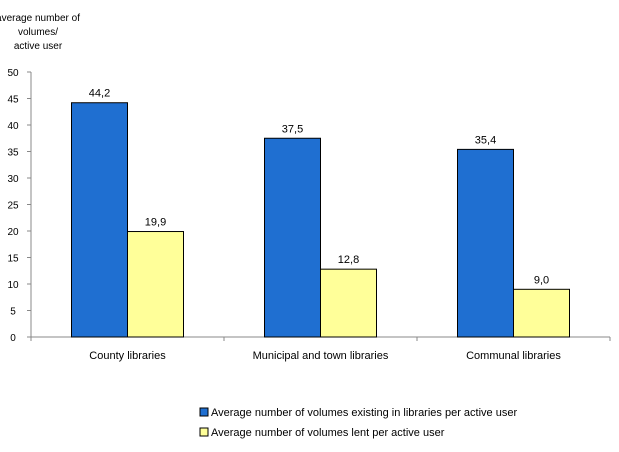  I want to click on data-label: 35,4, so click(485, 140).